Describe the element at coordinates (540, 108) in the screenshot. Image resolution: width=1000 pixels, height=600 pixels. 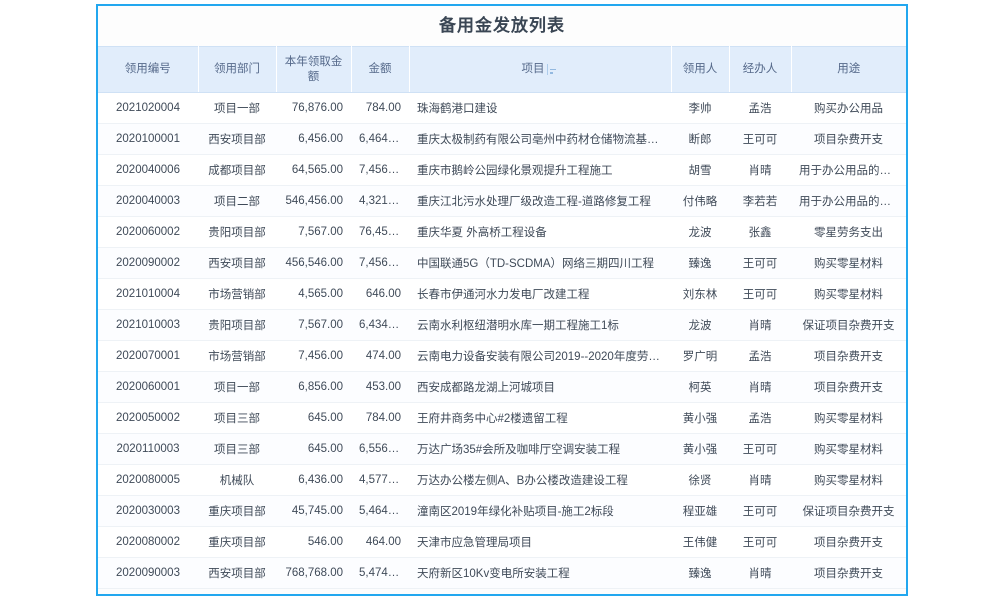
I see `cell-proj: 珠海鹤港口建设` at that location.